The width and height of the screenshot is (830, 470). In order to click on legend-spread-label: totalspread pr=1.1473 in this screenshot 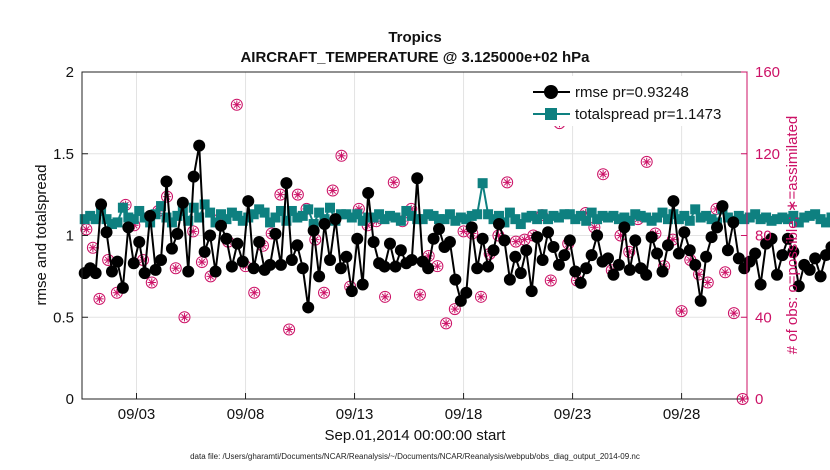, I will do `click(648, 114)`.